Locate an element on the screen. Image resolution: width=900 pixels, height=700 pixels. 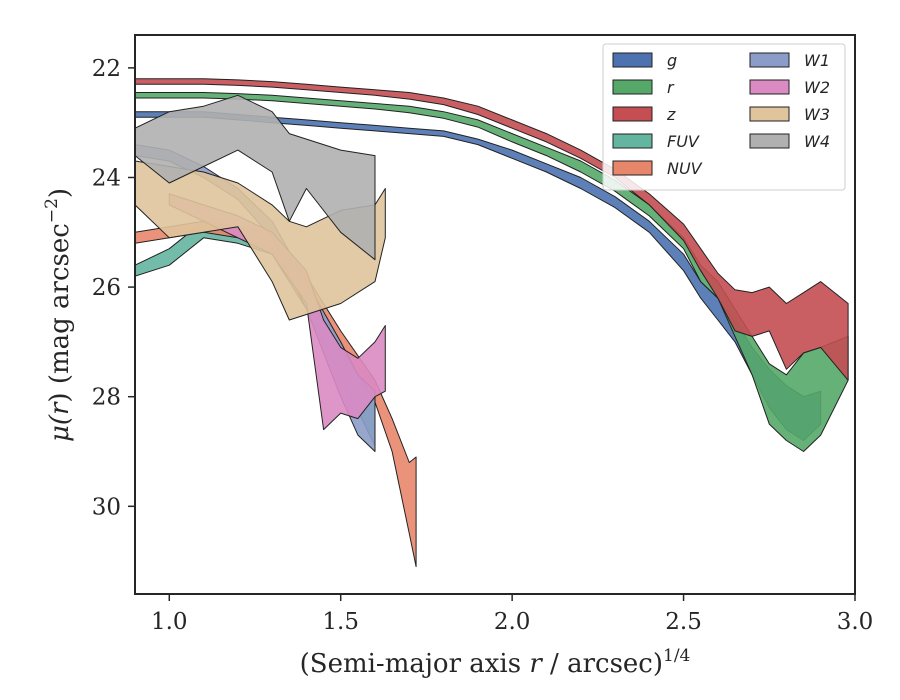
legend-swatch-nuv is located at coordinates (632, 168).